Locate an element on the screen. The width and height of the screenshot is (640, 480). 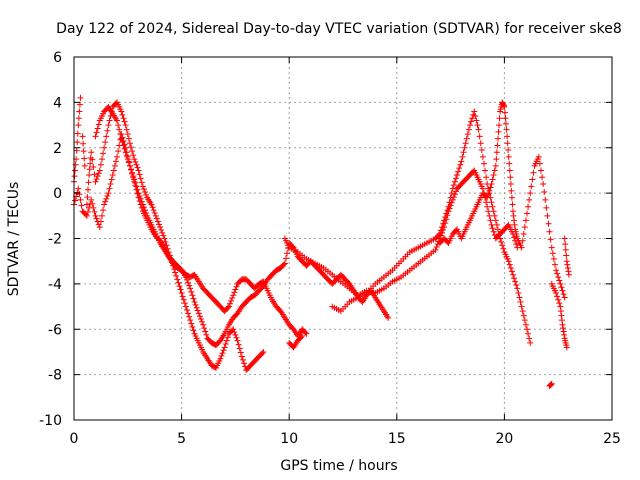
x-tick-label: 0 is located at coordinates (74, 439).